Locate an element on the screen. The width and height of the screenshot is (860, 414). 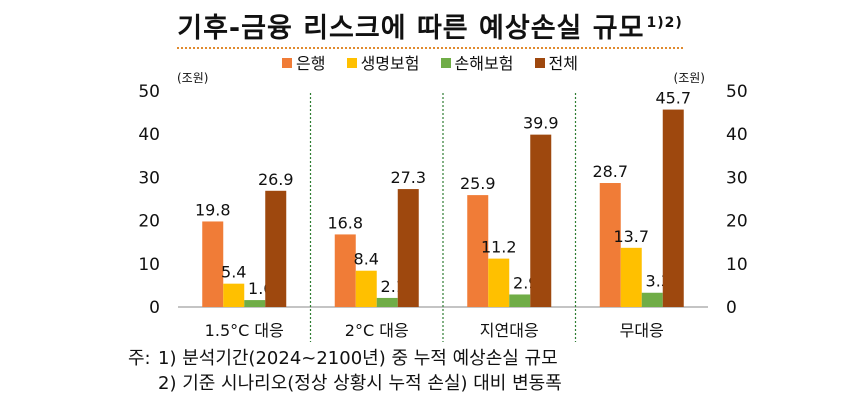
legend-item-nonlife: 손해보험 is located at coordinates (477, 62).